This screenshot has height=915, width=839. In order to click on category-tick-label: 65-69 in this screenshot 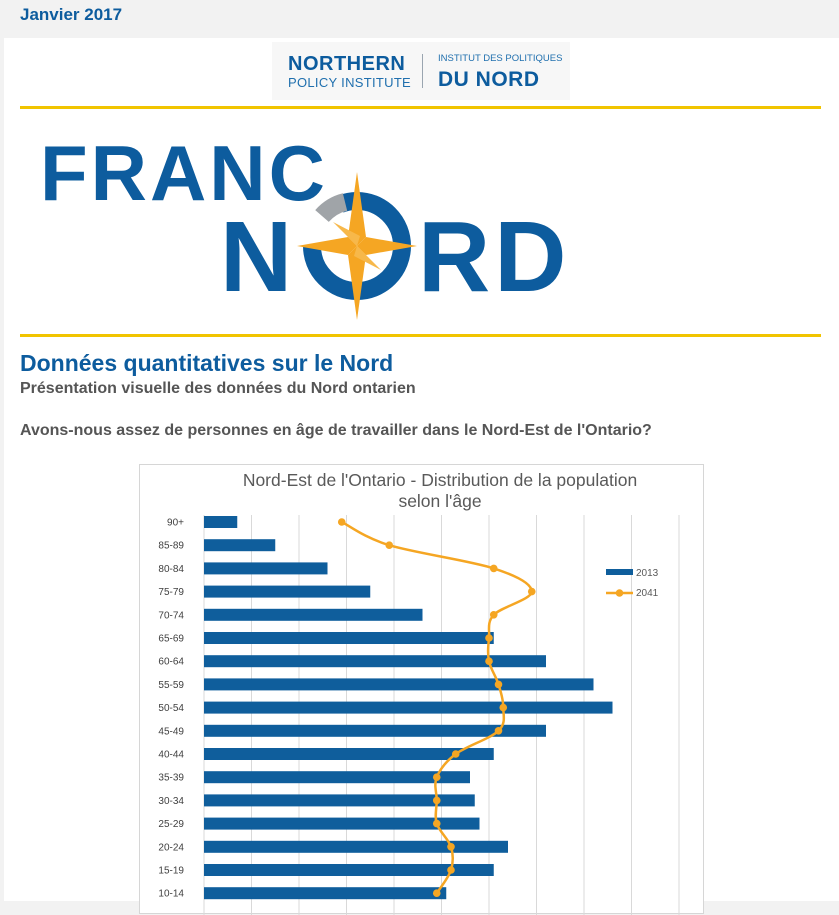, I will do `click(171, 639)`.